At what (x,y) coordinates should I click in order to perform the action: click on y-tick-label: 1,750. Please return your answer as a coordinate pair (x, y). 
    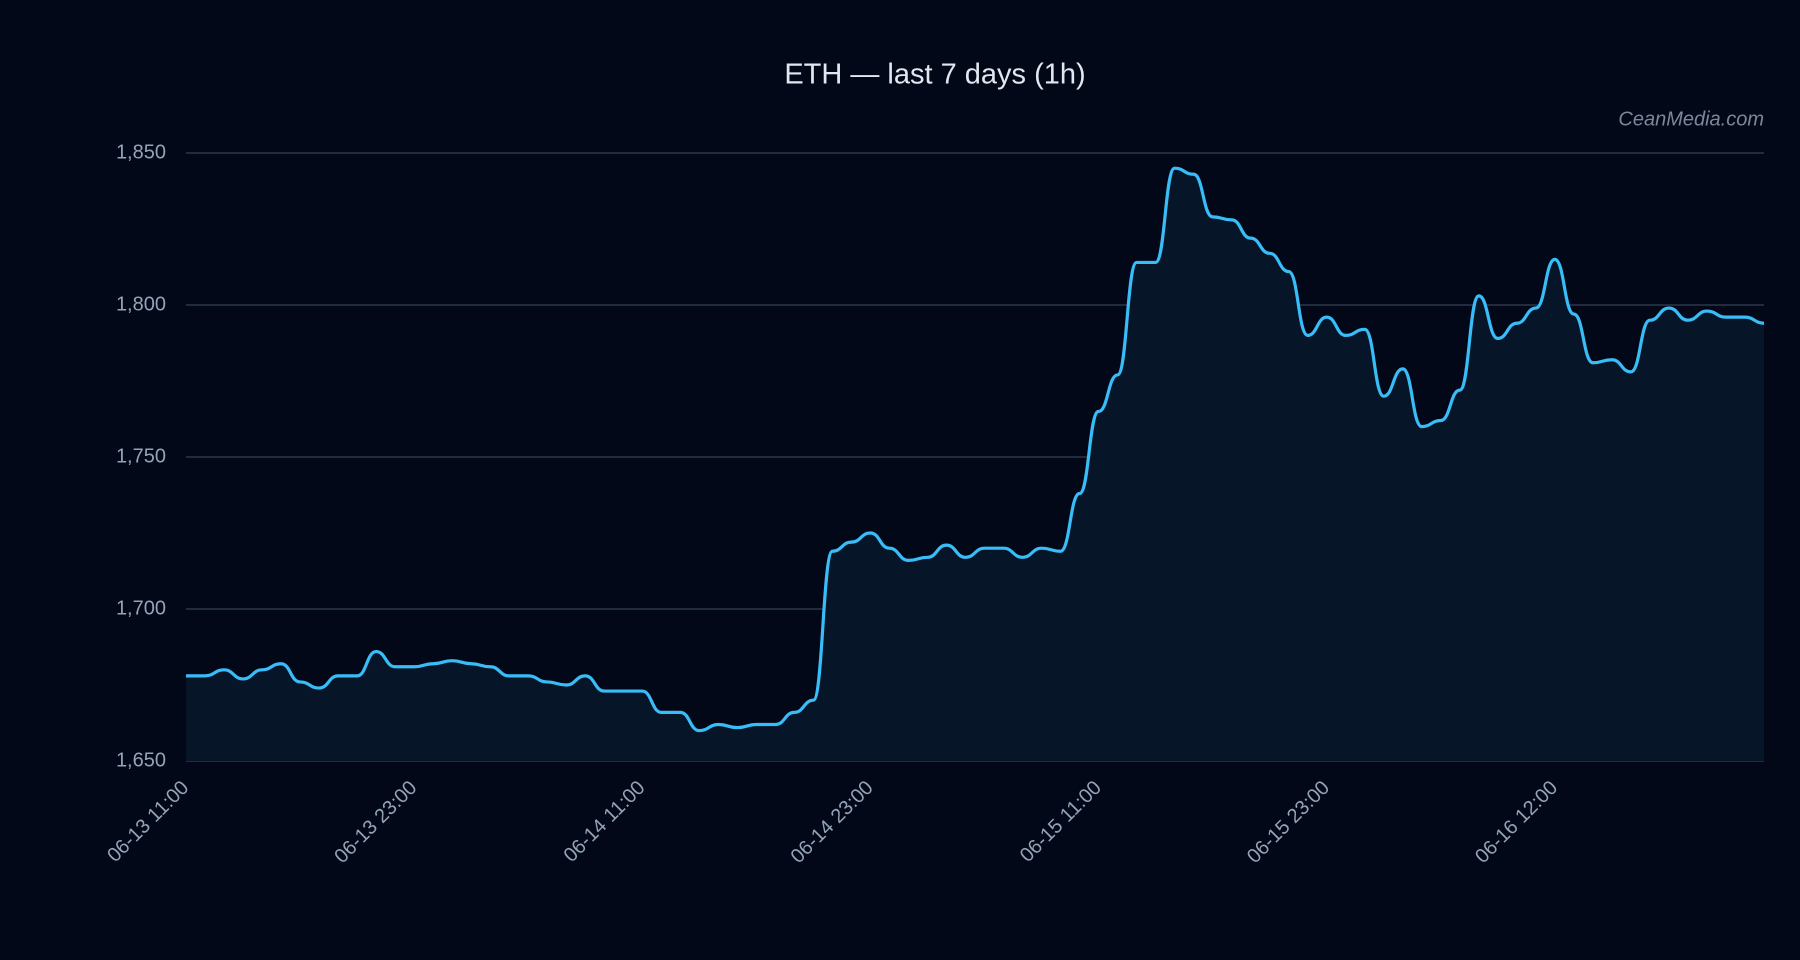
    Looking at the image, I should click on (141, 456).